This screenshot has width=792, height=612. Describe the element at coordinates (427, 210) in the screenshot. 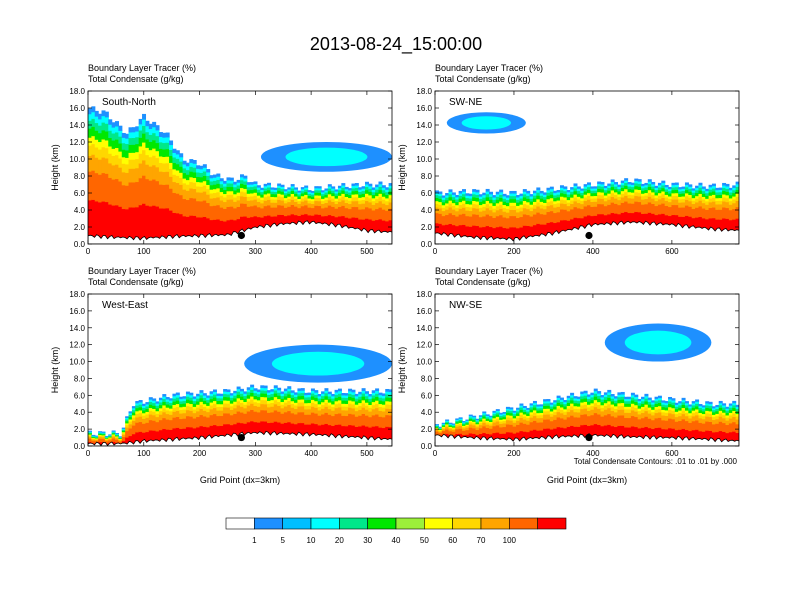

I see `y-tick-label: 4.0` at that location.